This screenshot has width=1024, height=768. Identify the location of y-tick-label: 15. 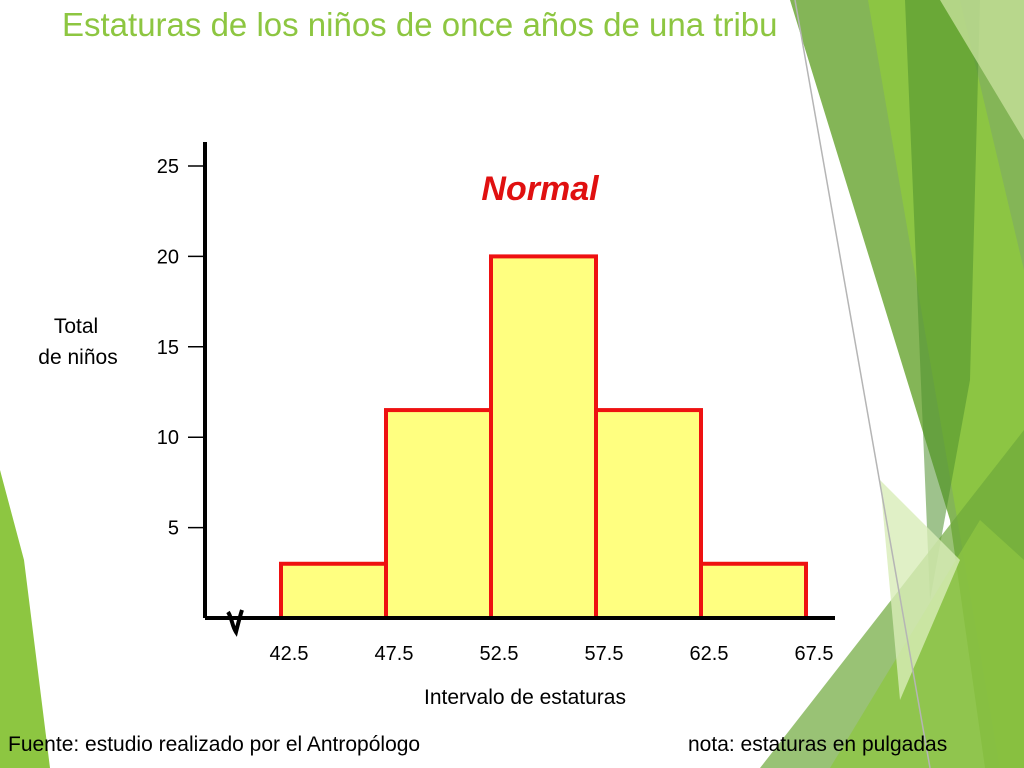
(168, 348).